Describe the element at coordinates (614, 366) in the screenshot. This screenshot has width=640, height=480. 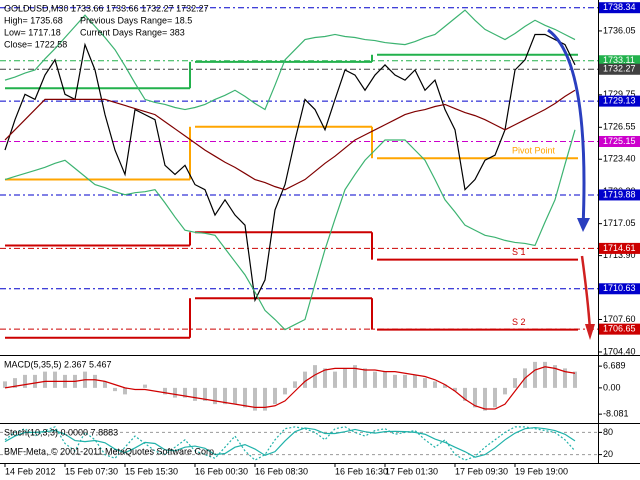
I see `y-tick-label: 6.689` at that location.